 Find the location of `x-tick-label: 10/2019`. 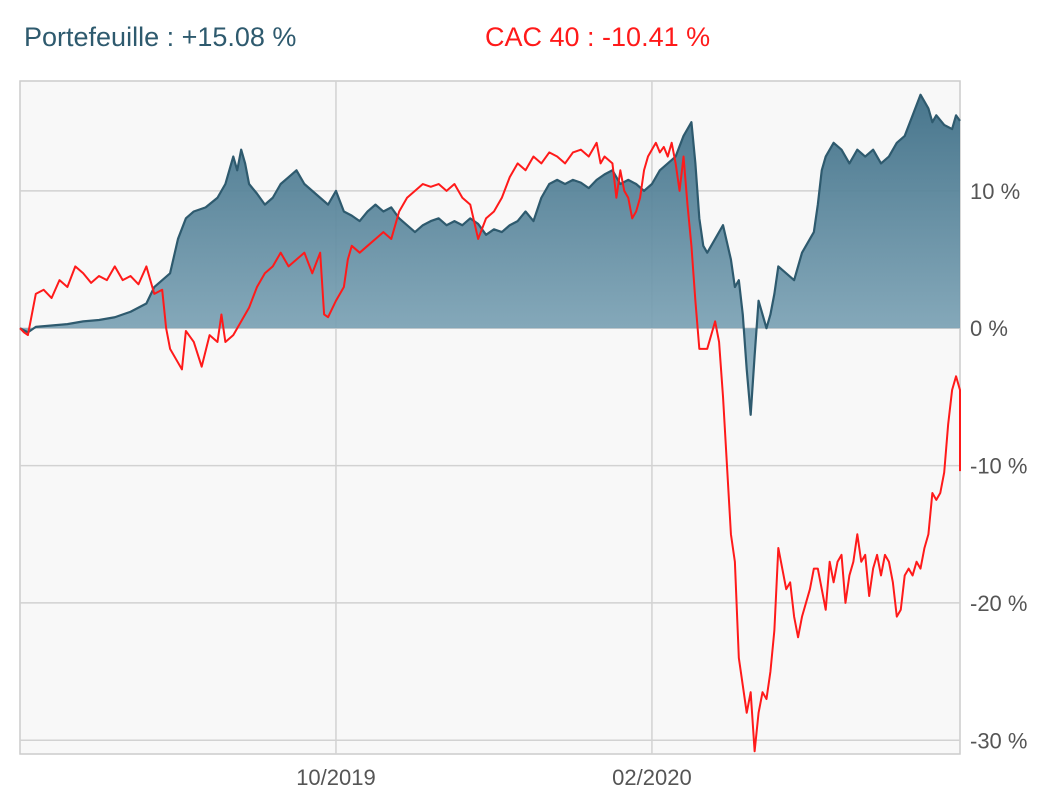

x-tick-label: 10/2019 is located at coordinates (336, 777).